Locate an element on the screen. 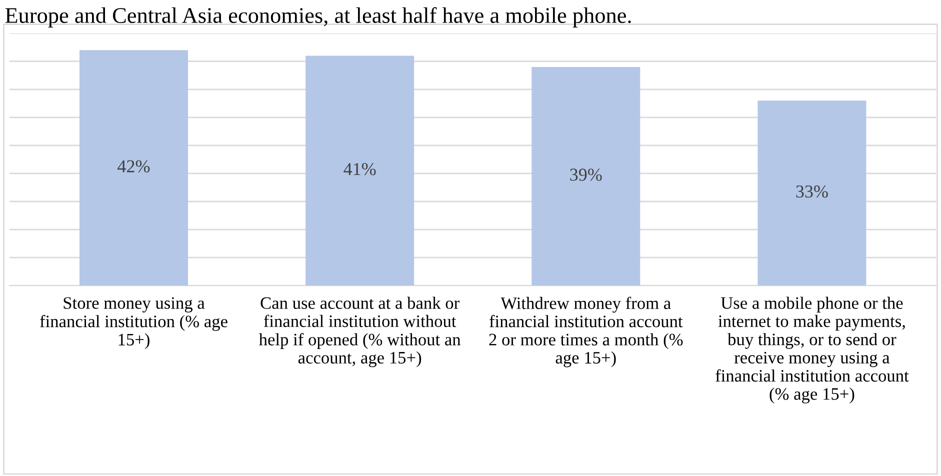 This screenshot has width=941, height=476. data-label: 41% is located at coordinates (360, 169).